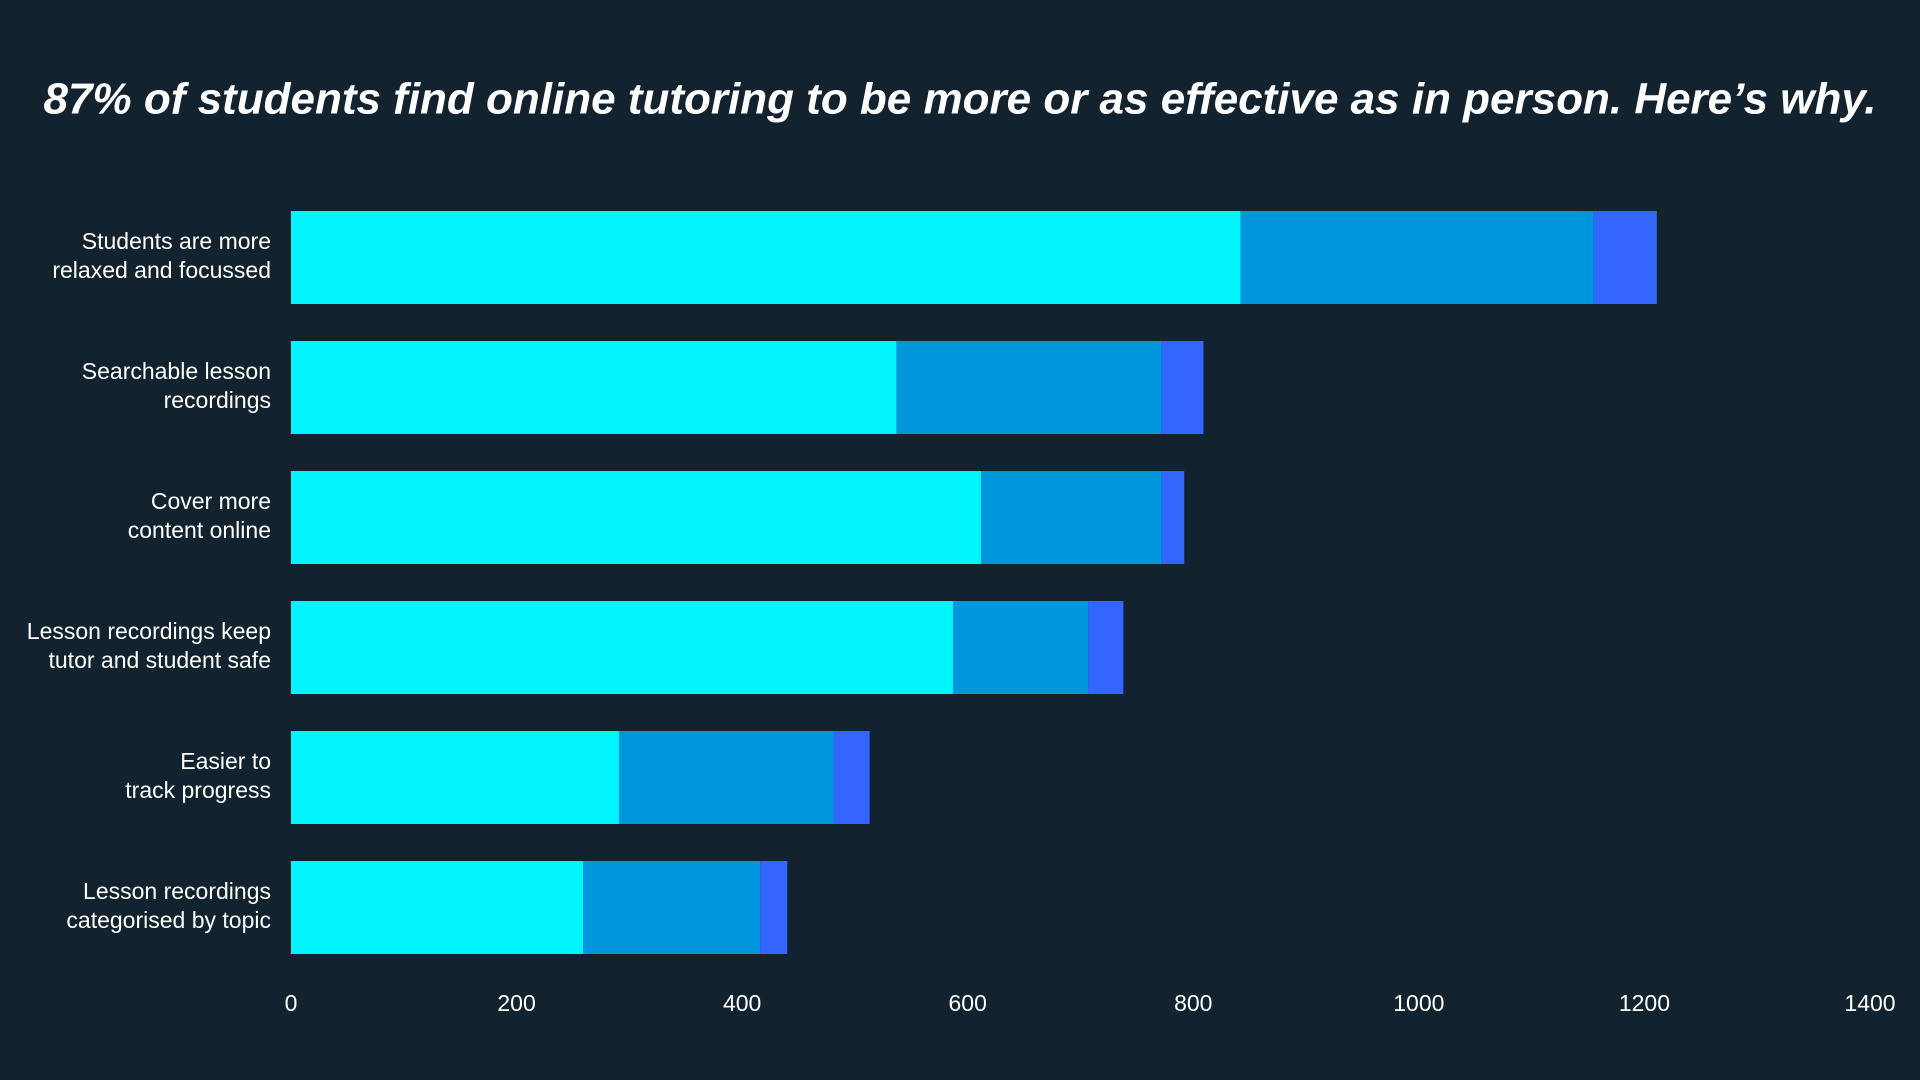 This screenshot has width=1920, height=1080. Describe the element at coordinates (968, 1003) in the screenshot. I see `x-tick-label: 600` at that location.